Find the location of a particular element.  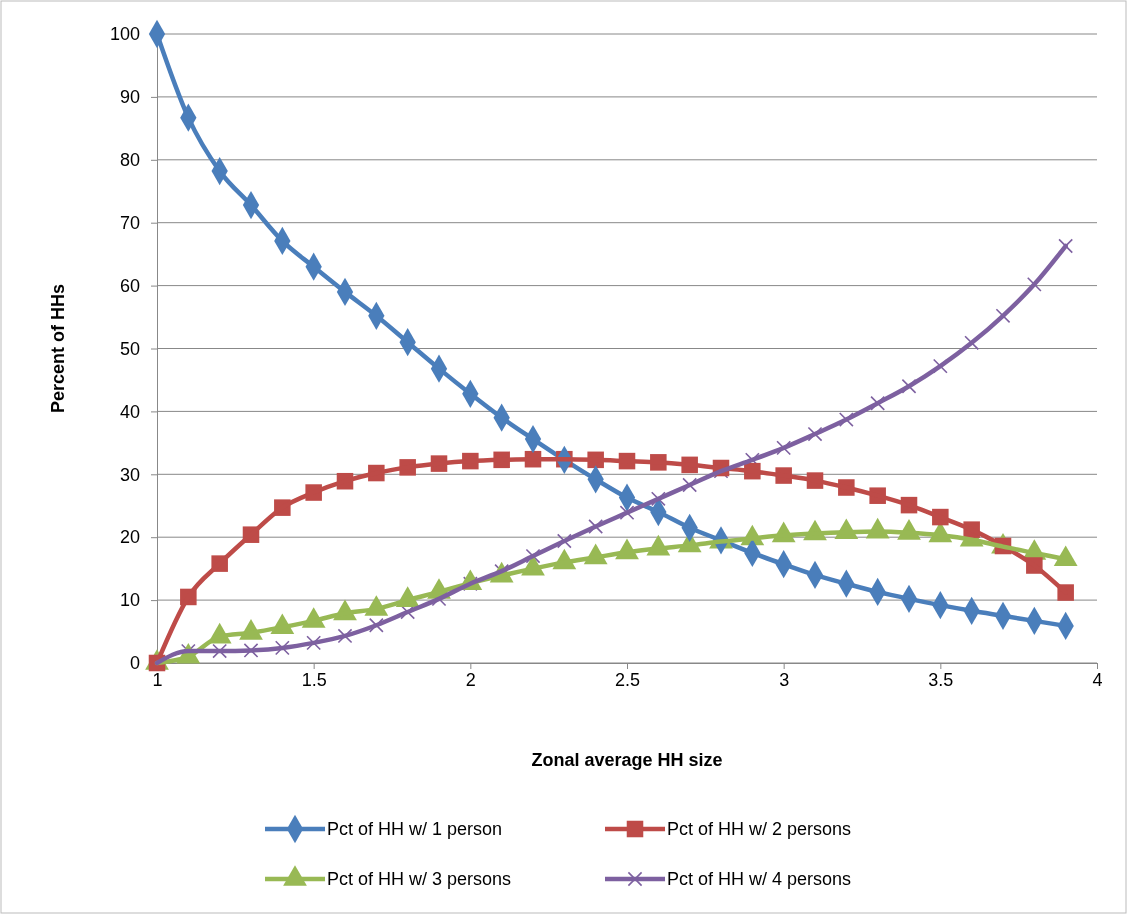

y-tick-label: 10 is located at coordinates (129, 600).